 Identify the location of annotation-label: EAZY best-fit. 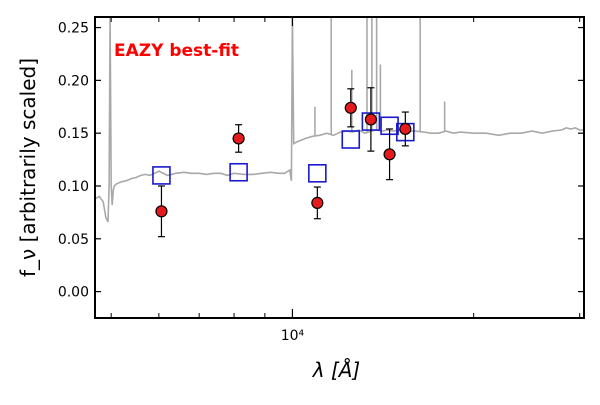
(176, 51).